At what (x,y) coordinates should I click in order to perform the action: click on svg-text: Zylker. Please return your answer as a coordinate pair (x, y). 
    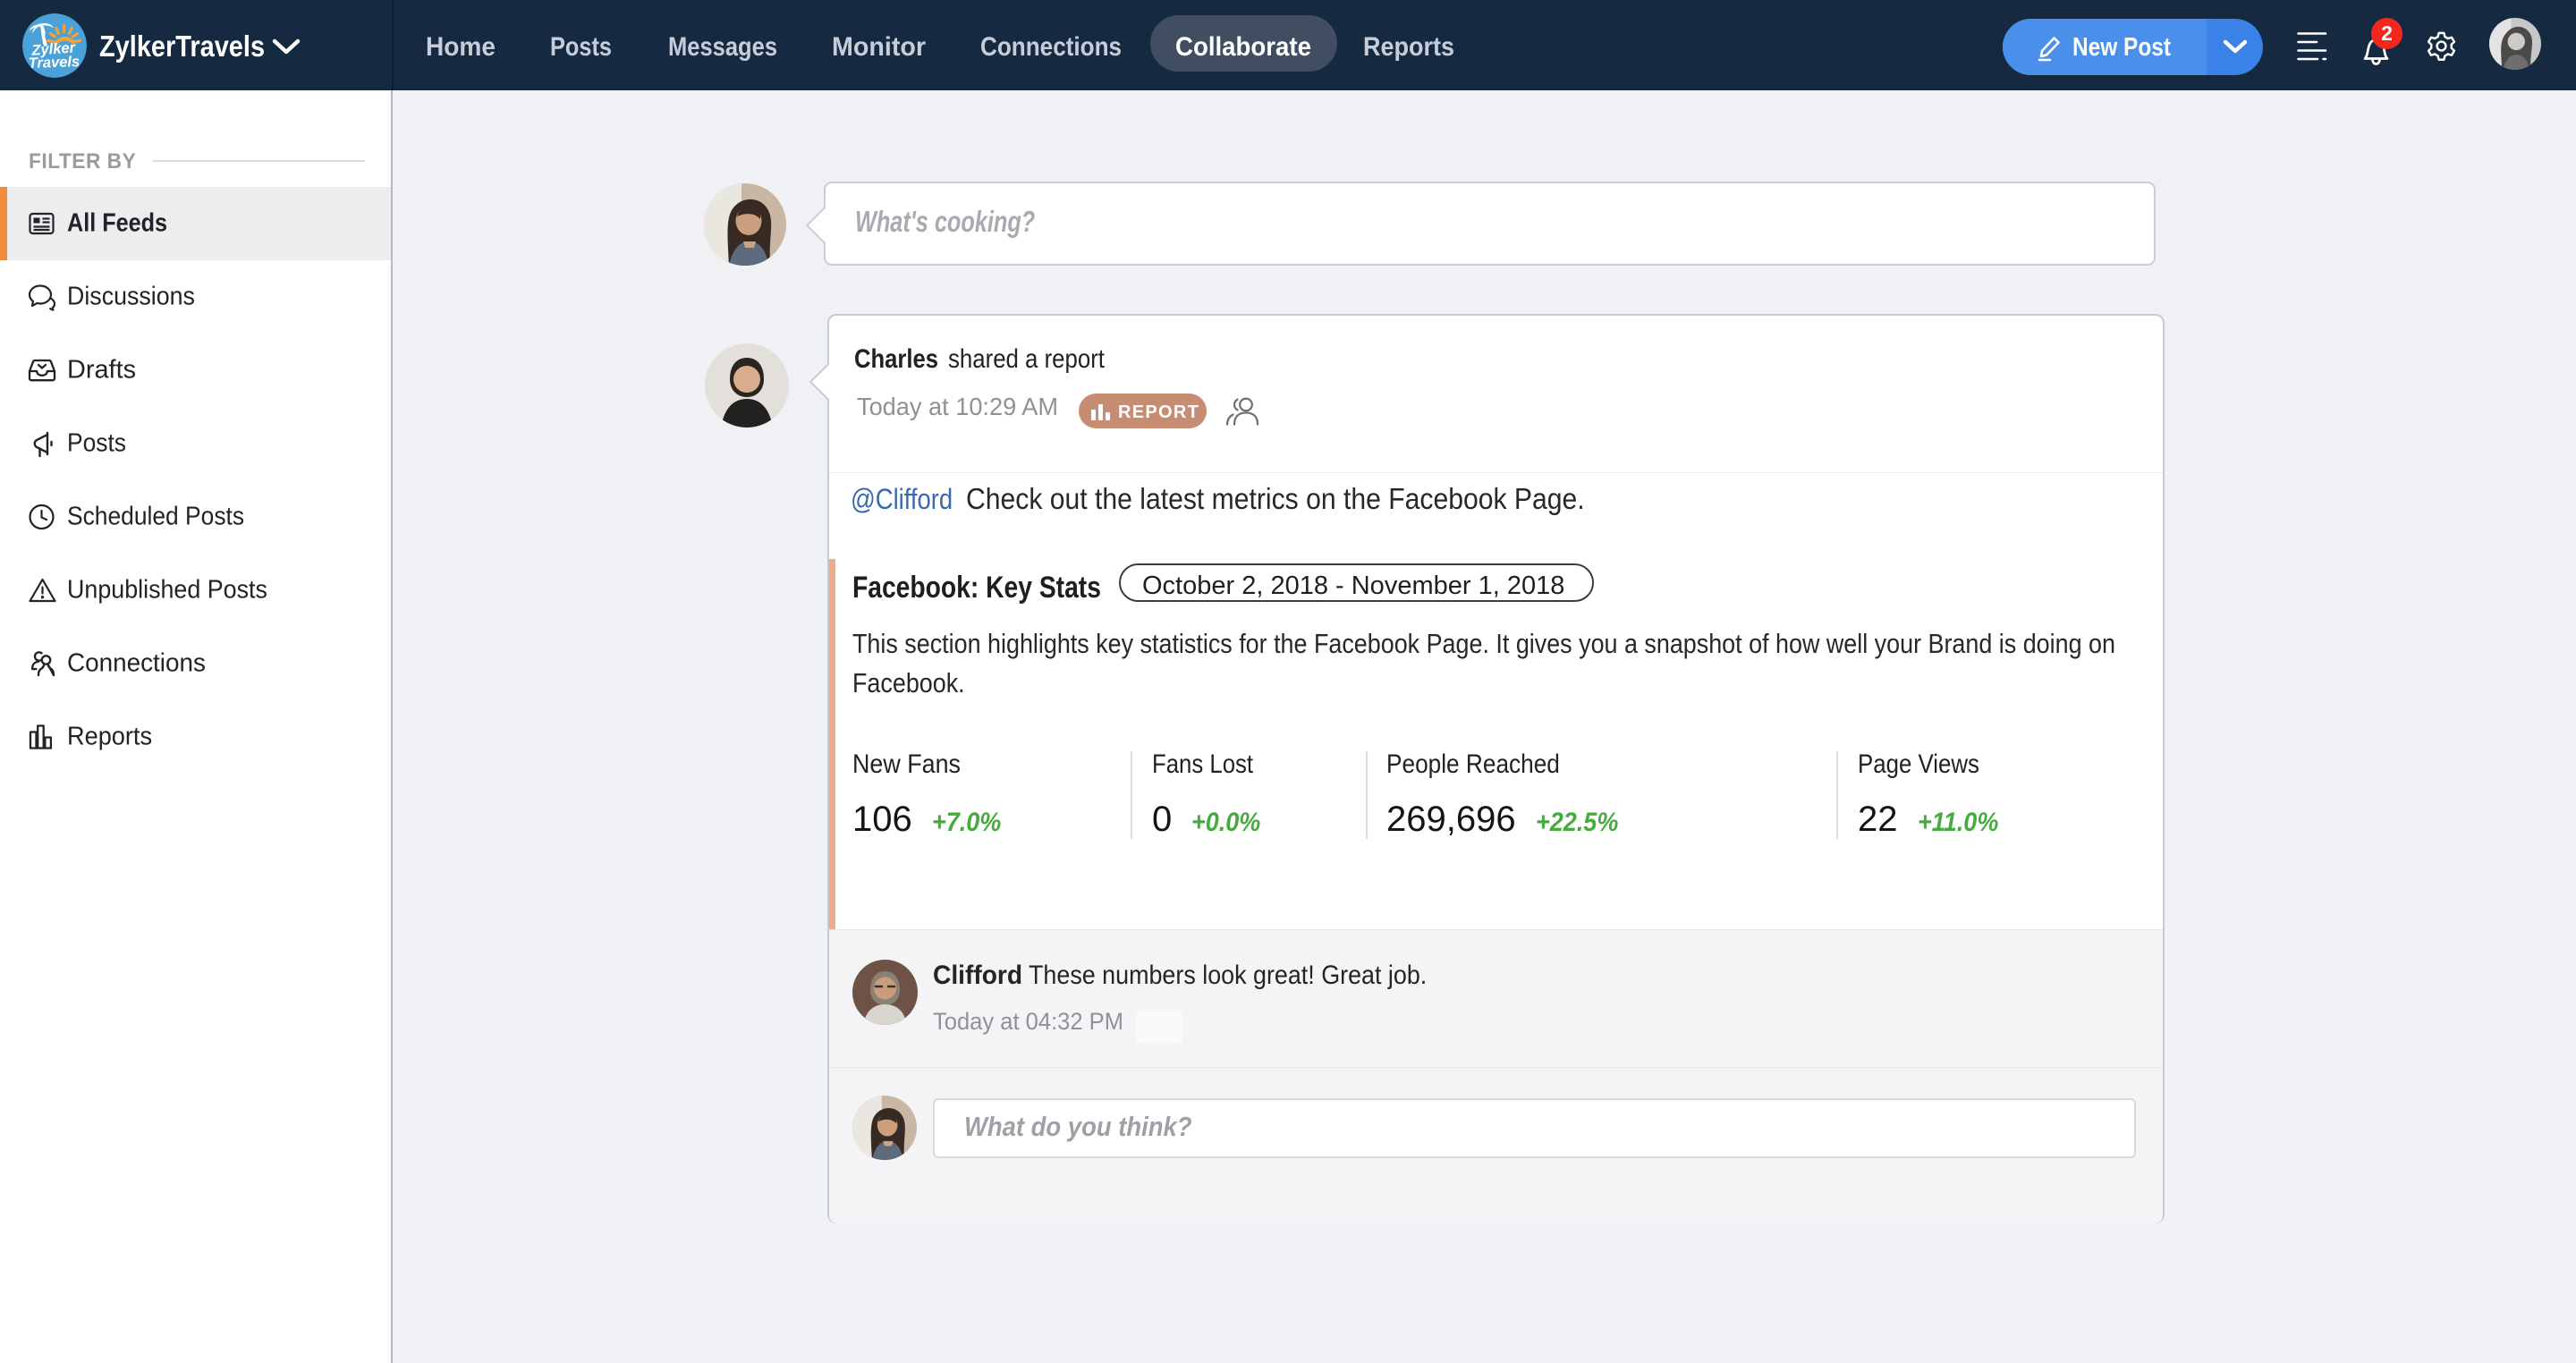
    Looking at the image, I should click on (53, 49).